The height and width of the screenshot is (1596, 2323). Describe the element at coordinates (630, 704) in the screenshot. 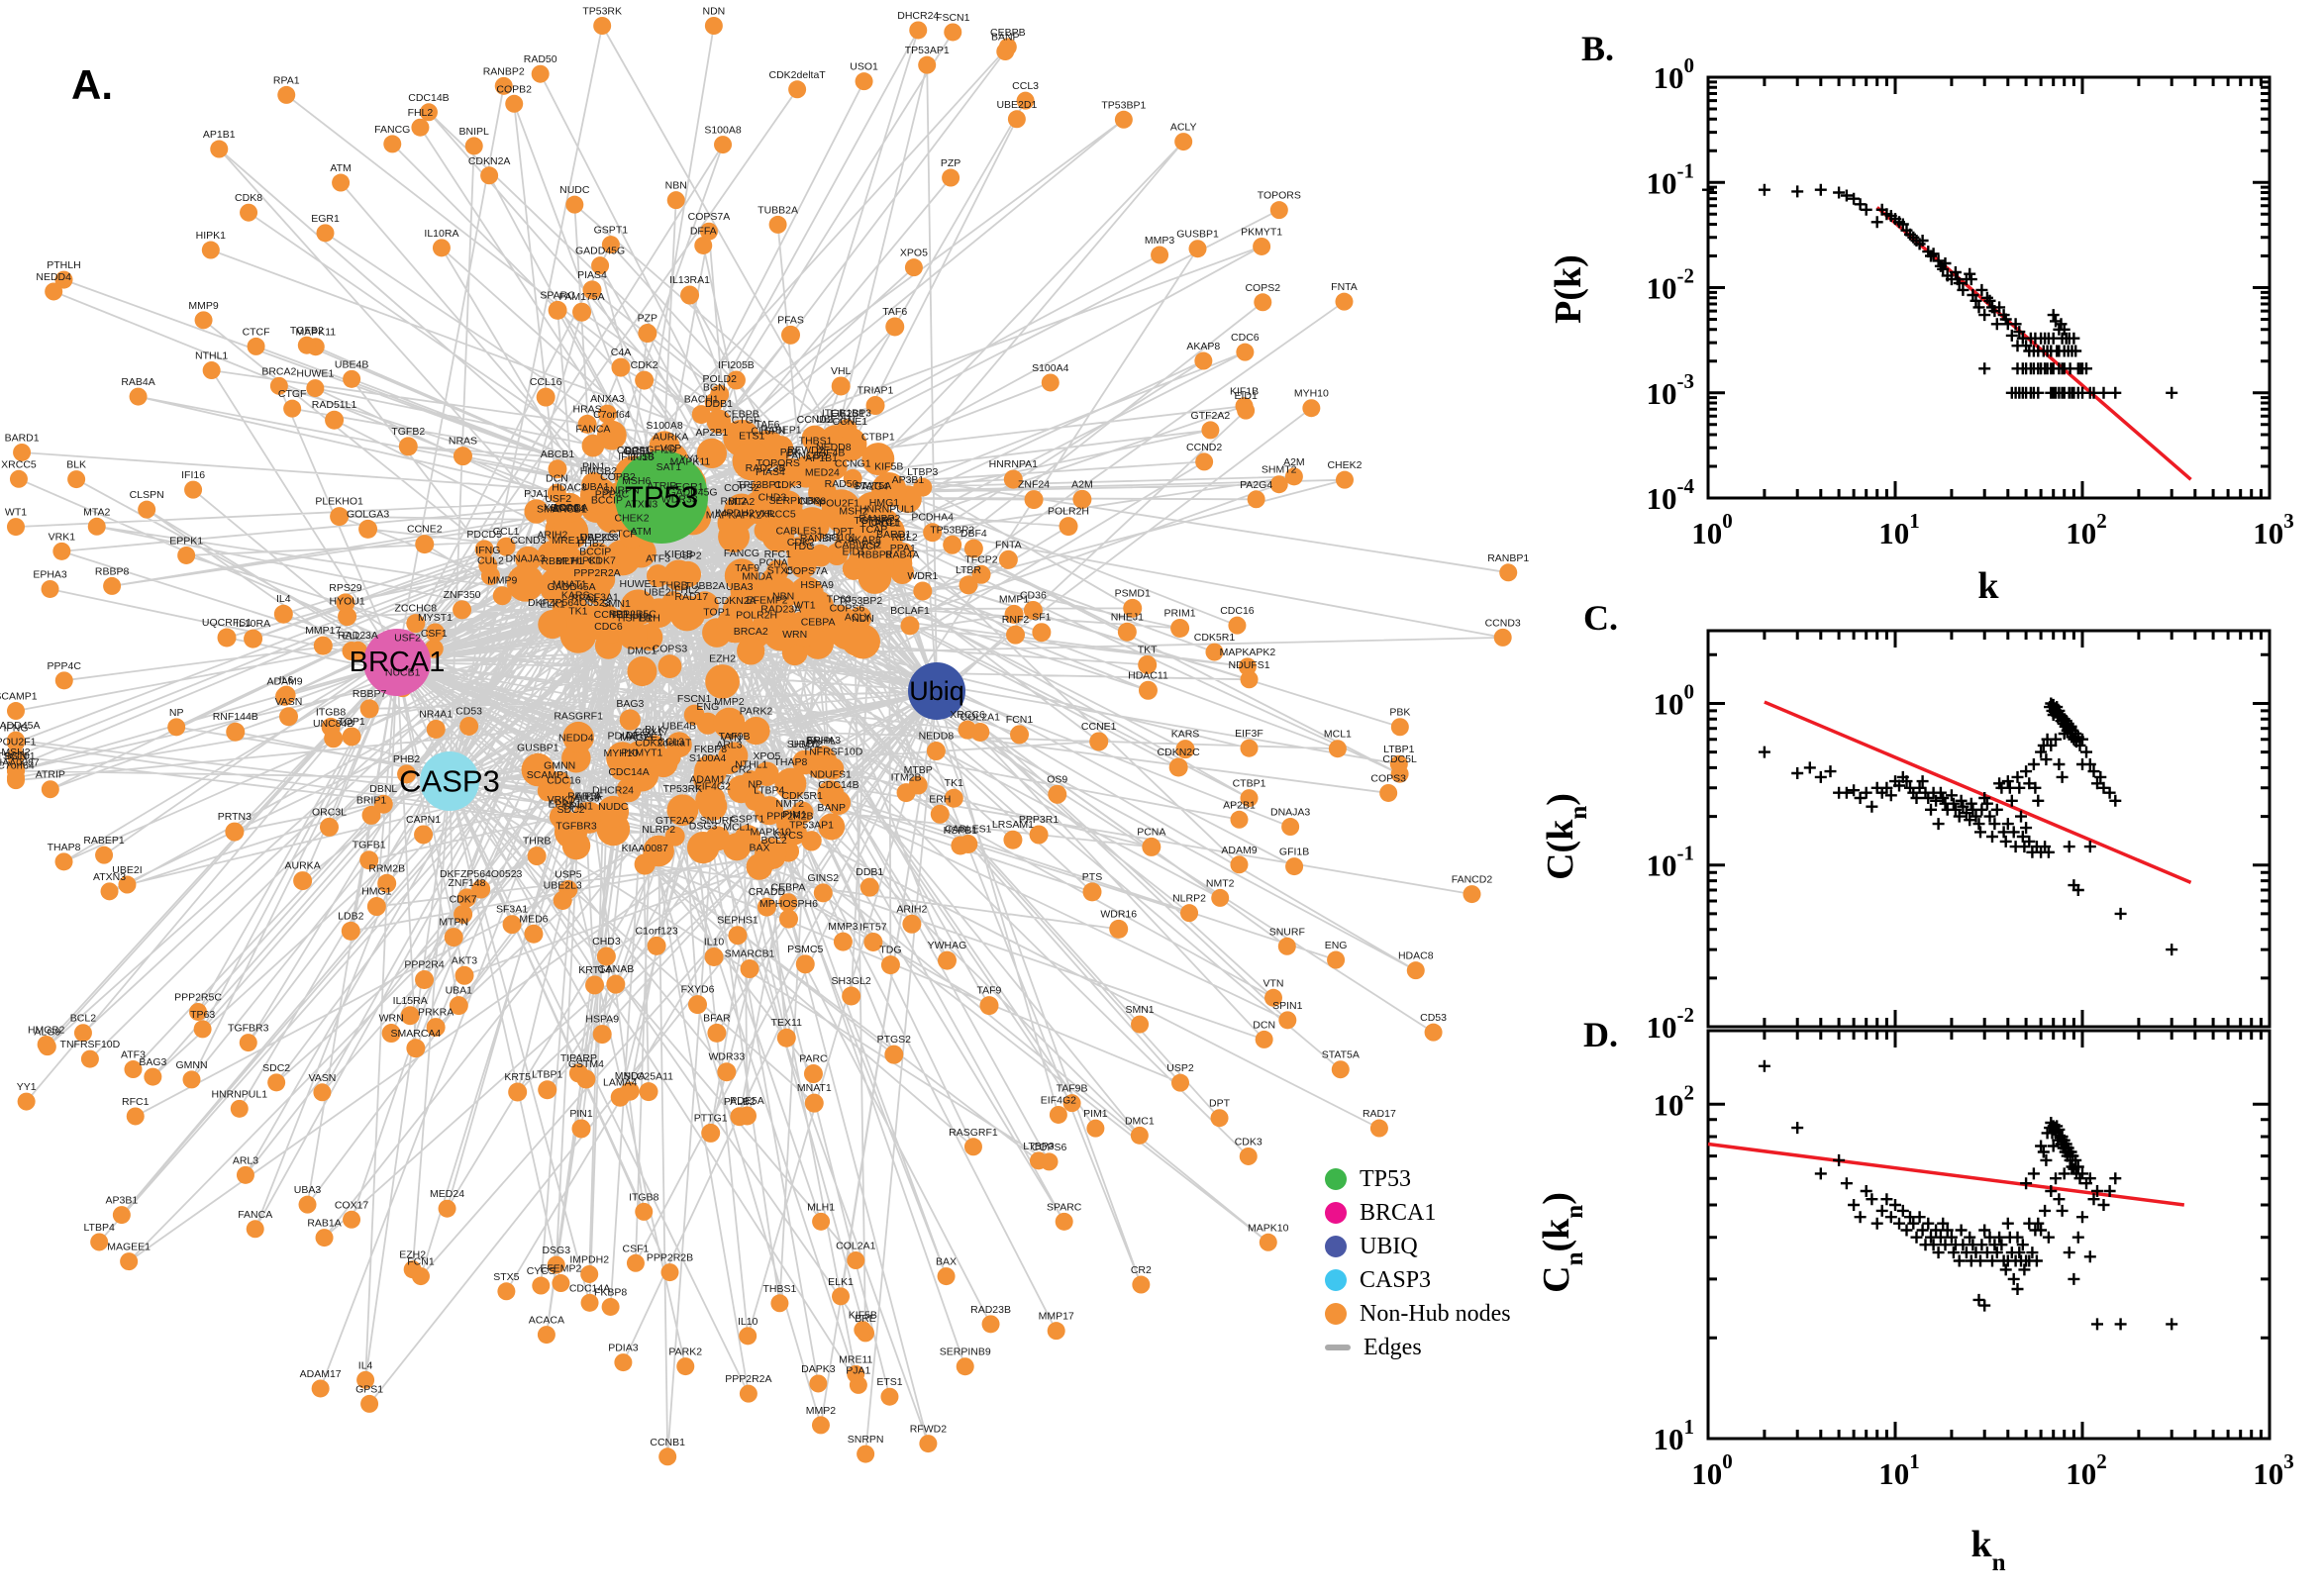

I see `svg-text: BAG3` at that location.